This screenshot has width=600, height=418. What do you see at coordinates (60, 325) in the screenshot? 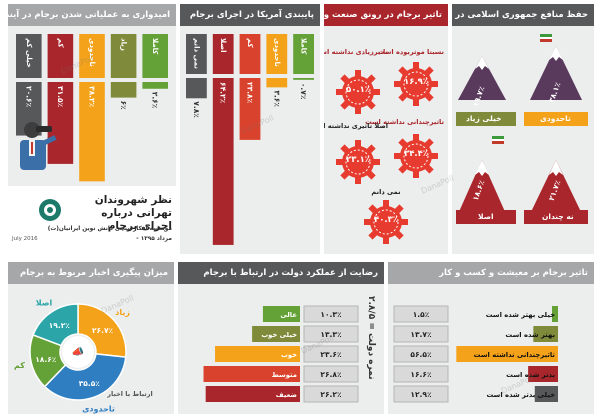
I see `slice-label: ۱۹.۲٪` at bounding box center [60, 325].